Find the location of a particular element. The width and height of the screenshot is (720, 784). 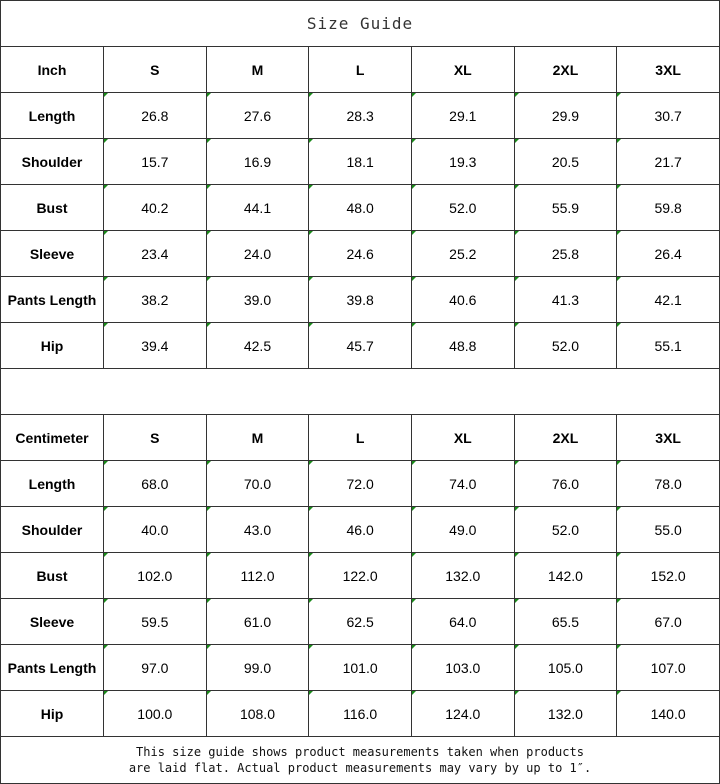

table-row: Length 68.0 70.0 72.0 74.0 76.0 78.0 is located at coordinates (360, 483).